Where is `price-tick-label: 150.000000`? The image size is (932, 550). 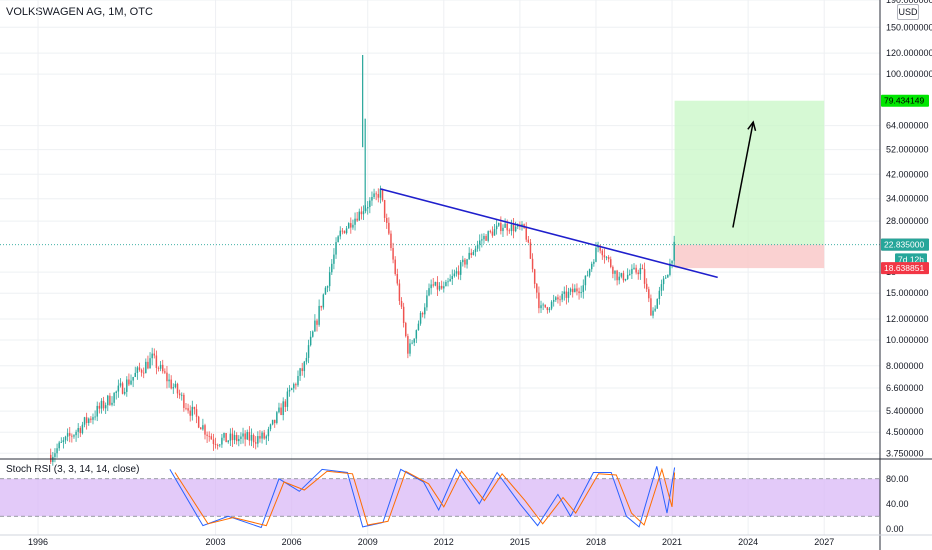 price-tick-label: 150.000000 is located at coordinates (909, 27).